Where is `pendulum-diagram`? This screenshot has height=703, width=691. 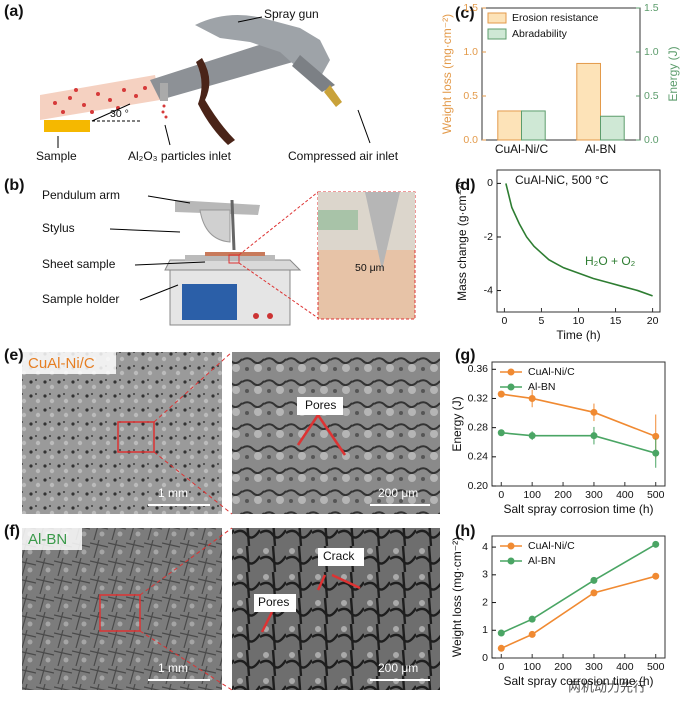 pendulum-diagram is located at coordinates (262, 258).